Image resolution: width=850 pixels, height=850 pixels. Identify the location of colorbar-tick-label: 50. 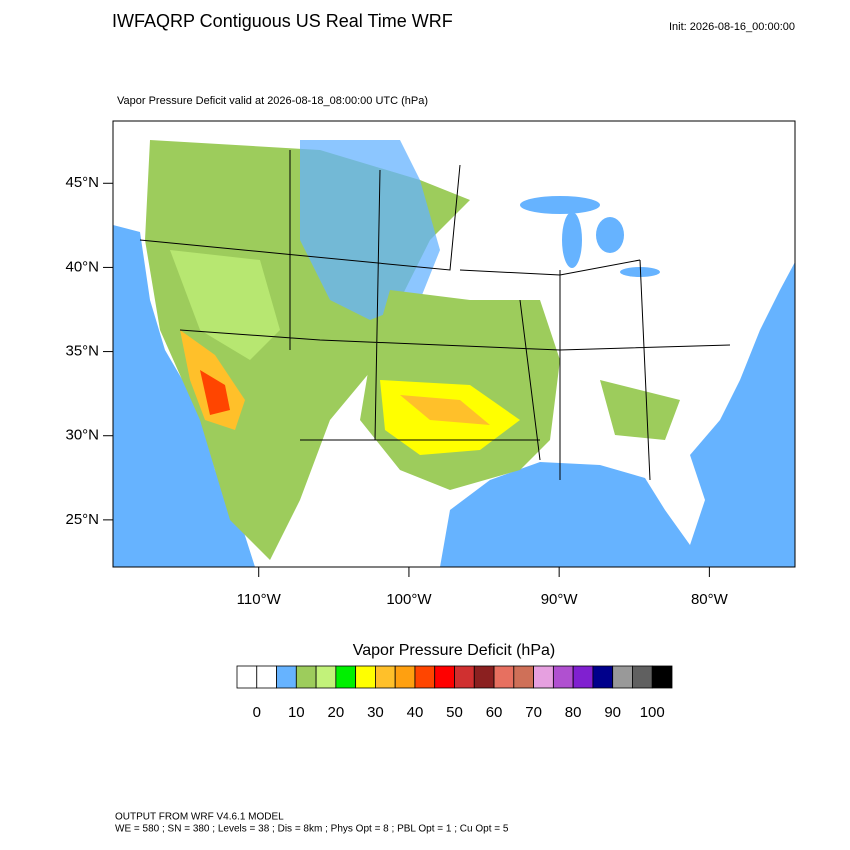
(454, 712).